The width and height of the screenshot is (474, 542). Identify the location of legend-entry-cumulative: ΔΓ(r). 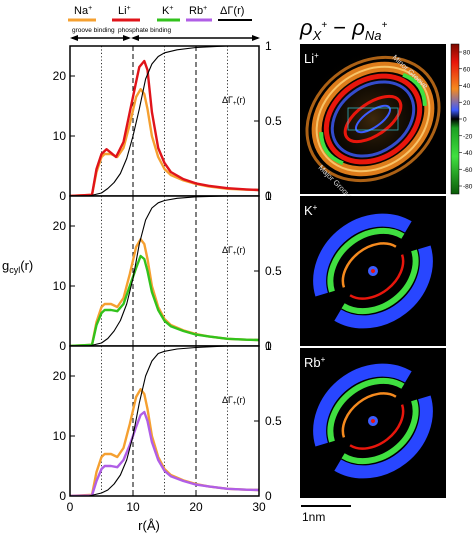
(235, 13).